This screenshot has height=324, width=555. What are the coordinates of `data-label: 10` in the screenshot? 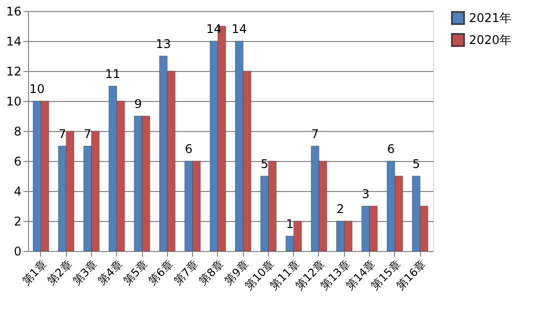 It's located at (37, 89).